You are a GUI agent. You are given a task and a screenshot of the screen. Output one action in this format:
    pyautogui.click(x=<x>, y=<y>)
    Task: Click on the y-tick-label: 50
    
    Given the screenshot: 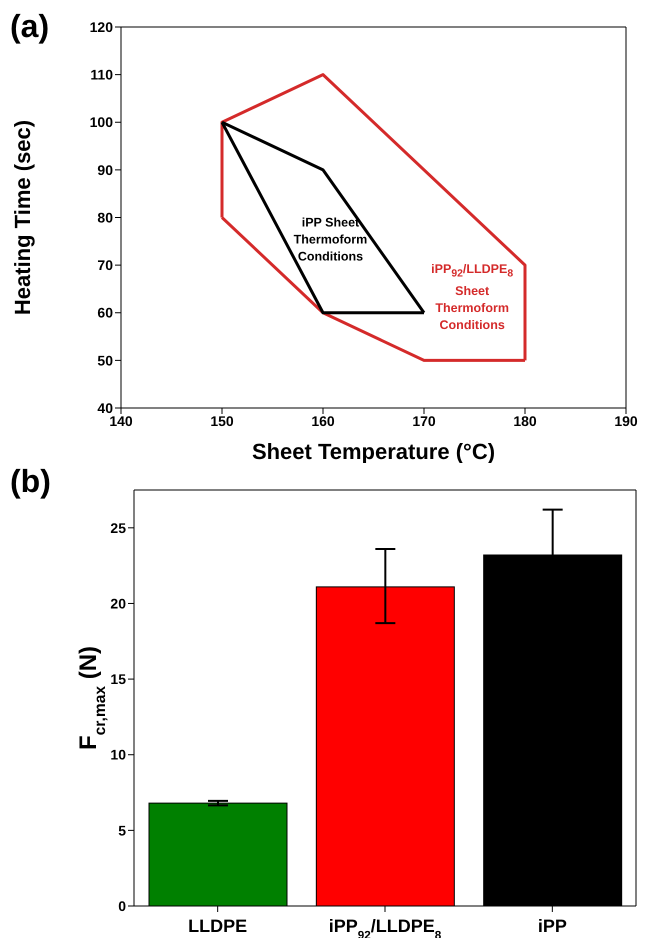 What is the action you would take?
    pyautogui.click(x=105, y=360)
    